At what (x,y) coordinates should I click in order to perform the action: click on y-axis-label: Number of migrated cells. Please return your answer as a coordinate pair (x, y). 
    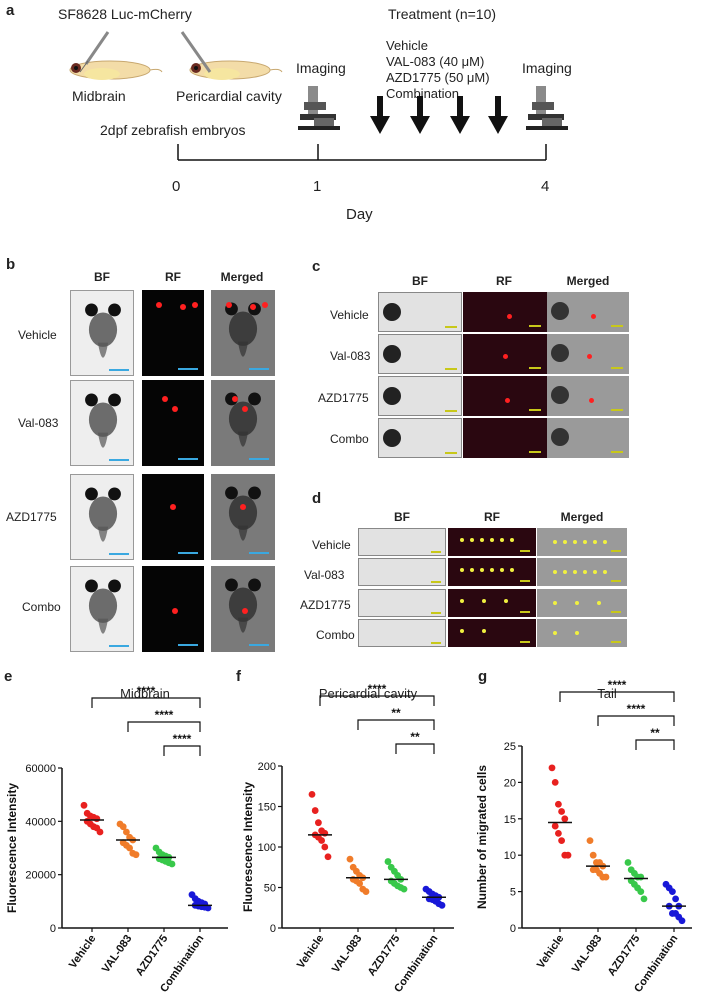
    Looking at the image, I should click on (482, 837).